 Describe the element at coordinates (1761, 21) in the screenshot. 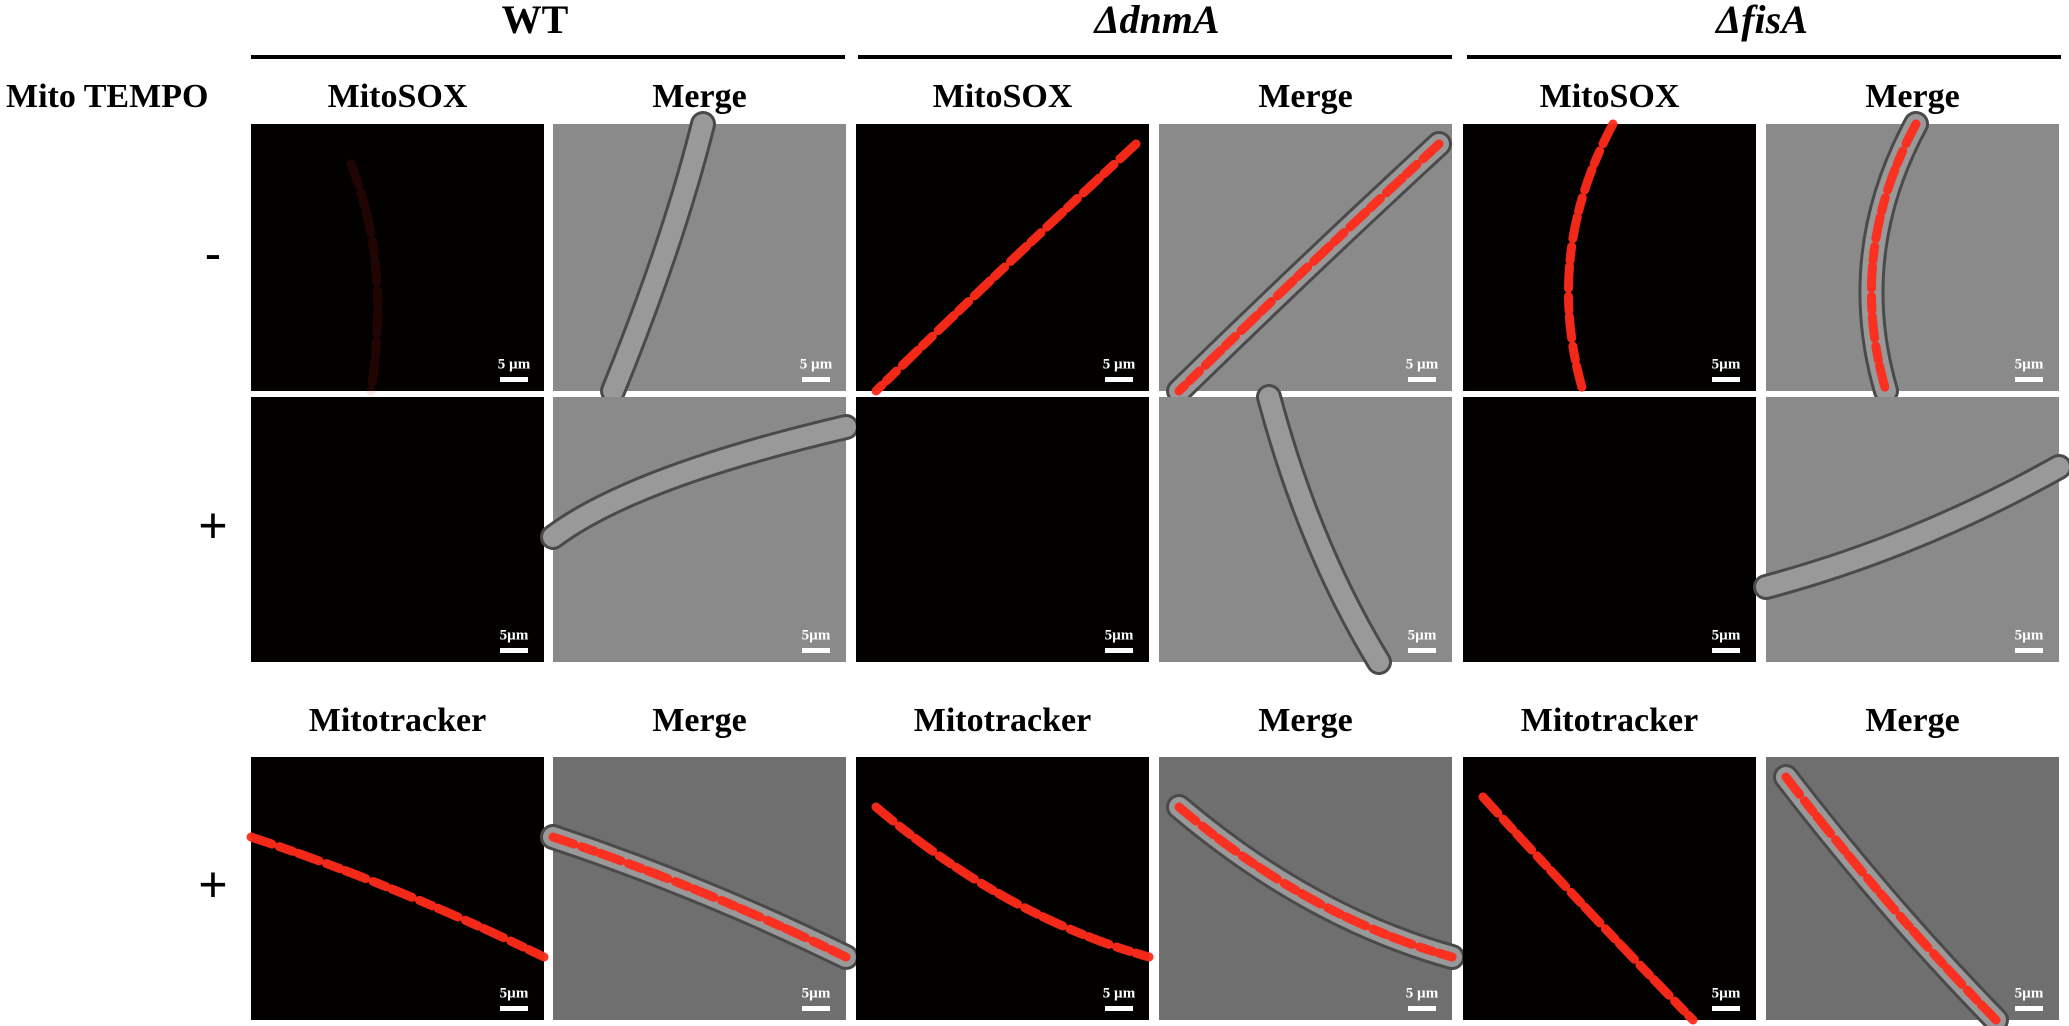

I see `genotype-header: ΔfisA` at that location.